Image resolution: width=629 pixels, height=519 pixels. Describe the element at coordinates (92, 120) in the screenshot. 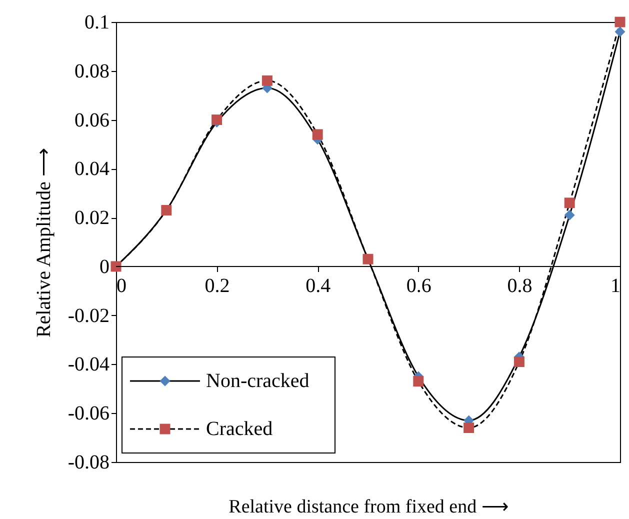

I see `y-tick-label: 0.06` at that location.